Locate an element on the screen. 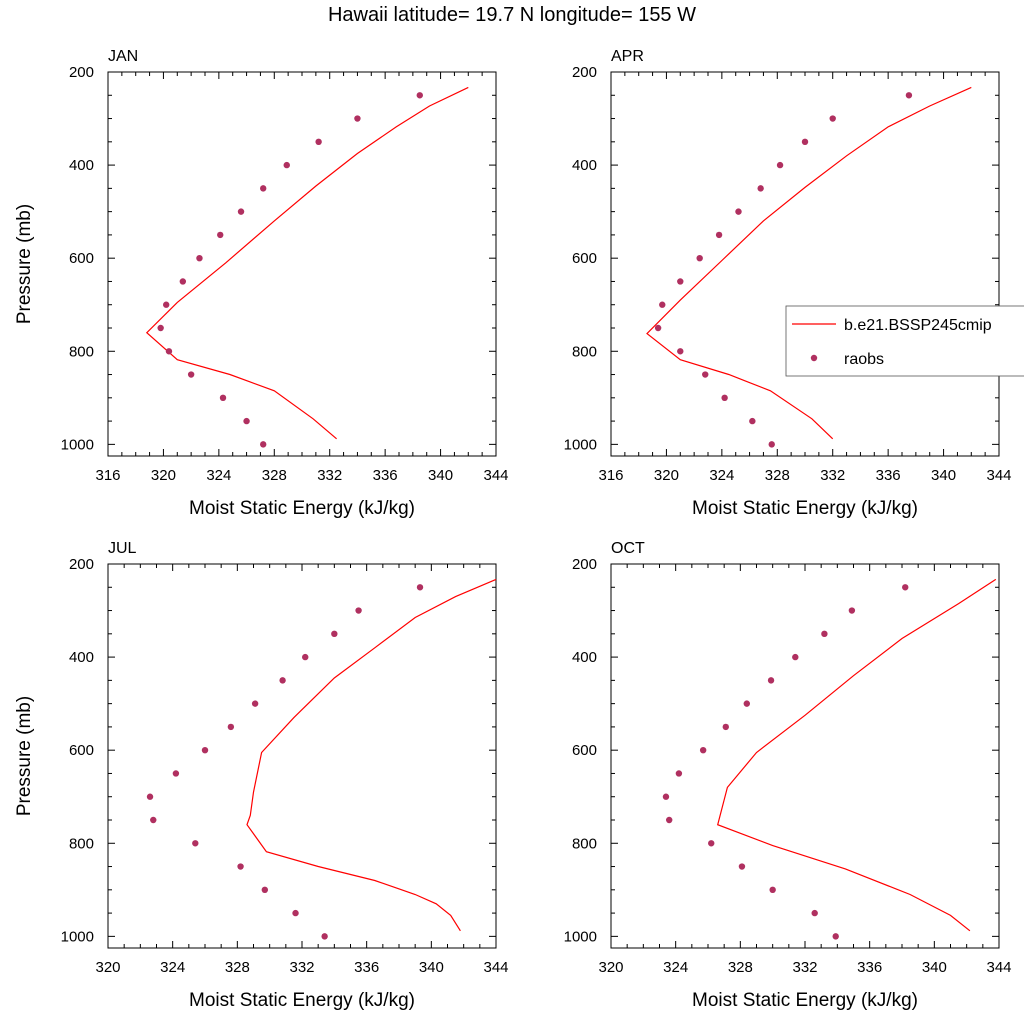  panel-label: JAN is located at coordinates (123, 56).